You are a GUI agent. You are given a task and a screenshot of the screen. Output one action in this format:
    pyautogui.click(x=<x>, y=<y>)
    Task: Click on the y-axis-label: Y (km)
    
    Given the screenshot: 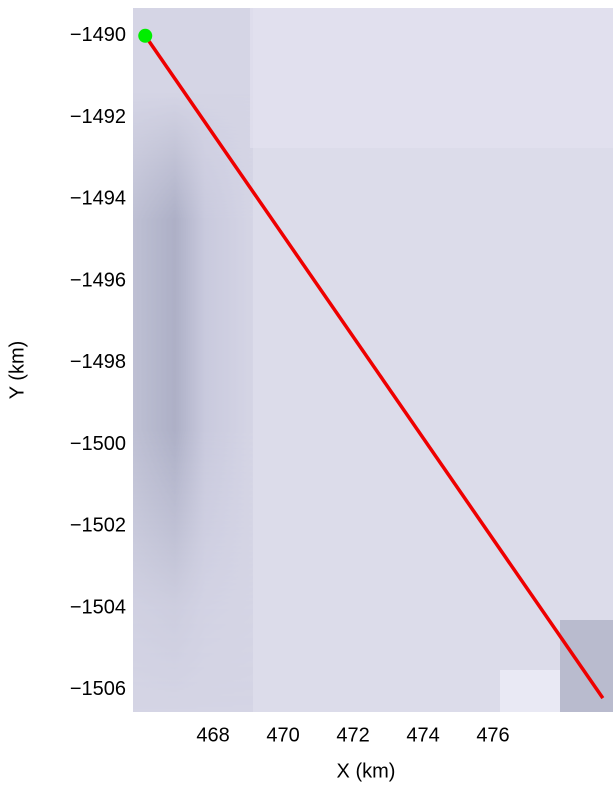 What is the action you would take?
    pyautogui.click(x=17, y=370)
    